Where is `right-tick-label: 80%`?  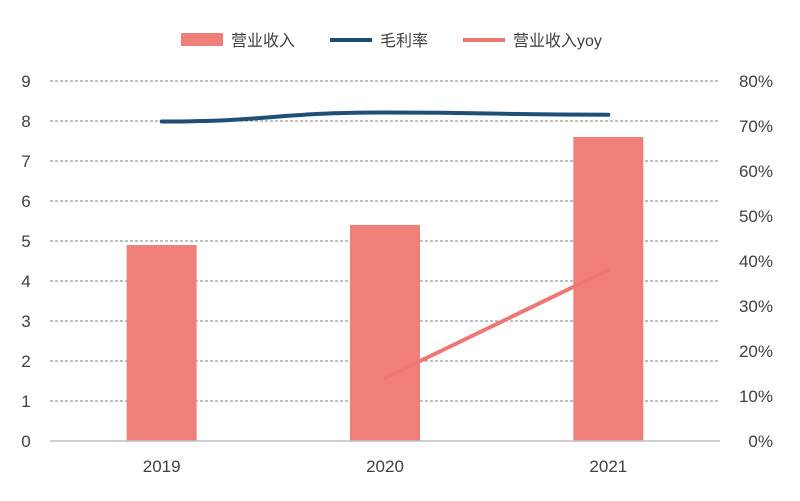
right-tick-label: 80% is located at coordinates (756, 81).